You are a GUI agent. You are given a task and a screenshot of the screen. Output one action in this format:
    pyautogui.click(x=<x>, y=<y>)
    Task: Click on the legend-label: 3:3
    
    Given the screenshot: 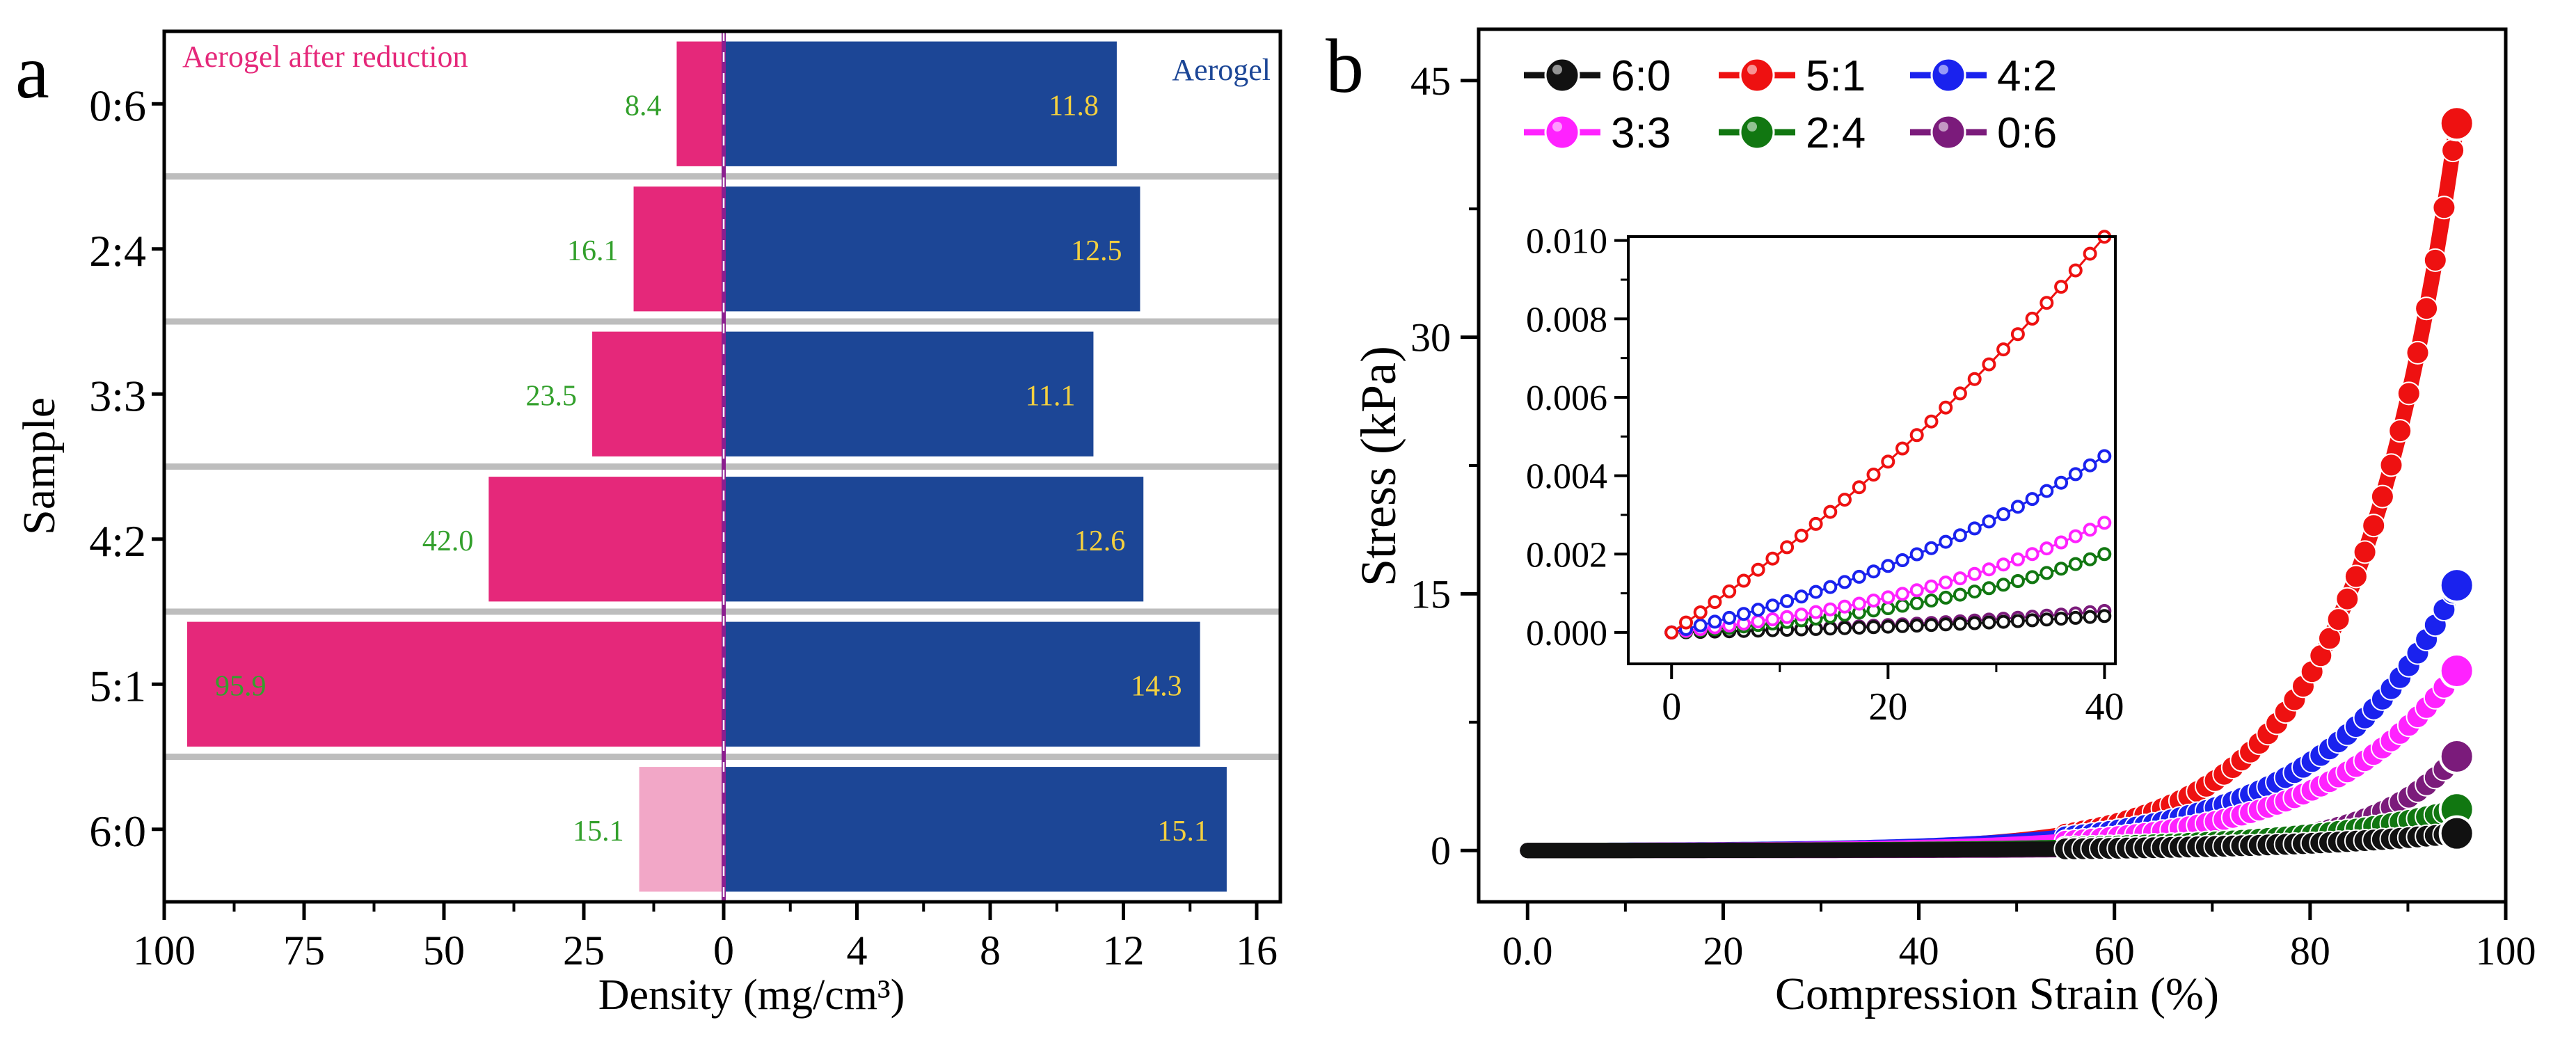 What is the action you would take?
    pyautogui.click(x=1641, y=133)
    